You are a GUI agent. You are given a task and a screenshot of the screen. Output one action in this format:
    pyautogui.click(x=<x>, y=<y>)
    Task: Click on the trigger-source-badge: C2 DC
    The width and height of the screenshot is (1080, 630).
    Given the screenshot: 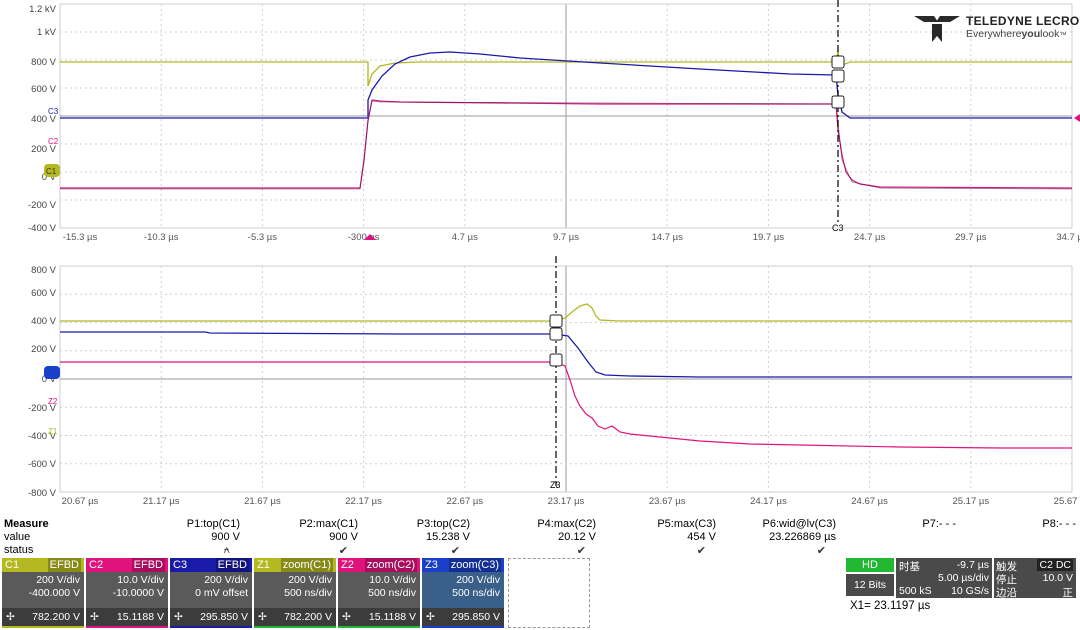 What is the action you would take?
    pyautogui.click(x=1055, y=565)
    